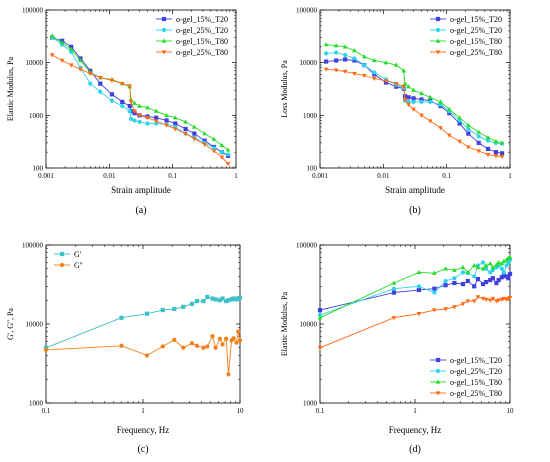 The image size is (550, 462). Describe the element at coordinates (78, 265) in the screenshot. I see `legend-label: G''` at that location.